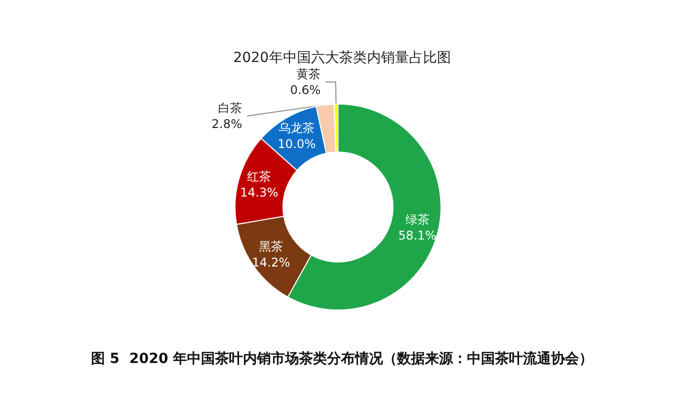 The height and width of the screenshot is (407, 684). What do you see at coordinates (308, 74) in the screenshot?
I see `slice-label: 黄茶` at bounding box center [308, 74].